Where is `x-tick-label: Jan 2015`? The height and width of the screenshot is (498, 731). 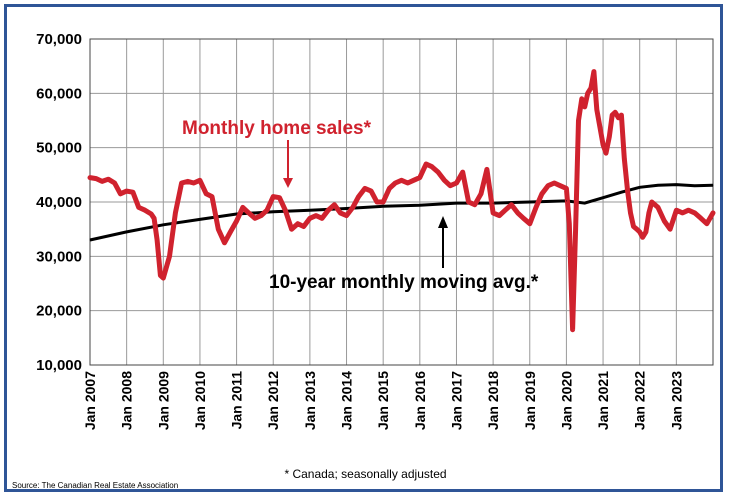
x-tick-label: Jan 2015 is located at coordinates (383, 400).